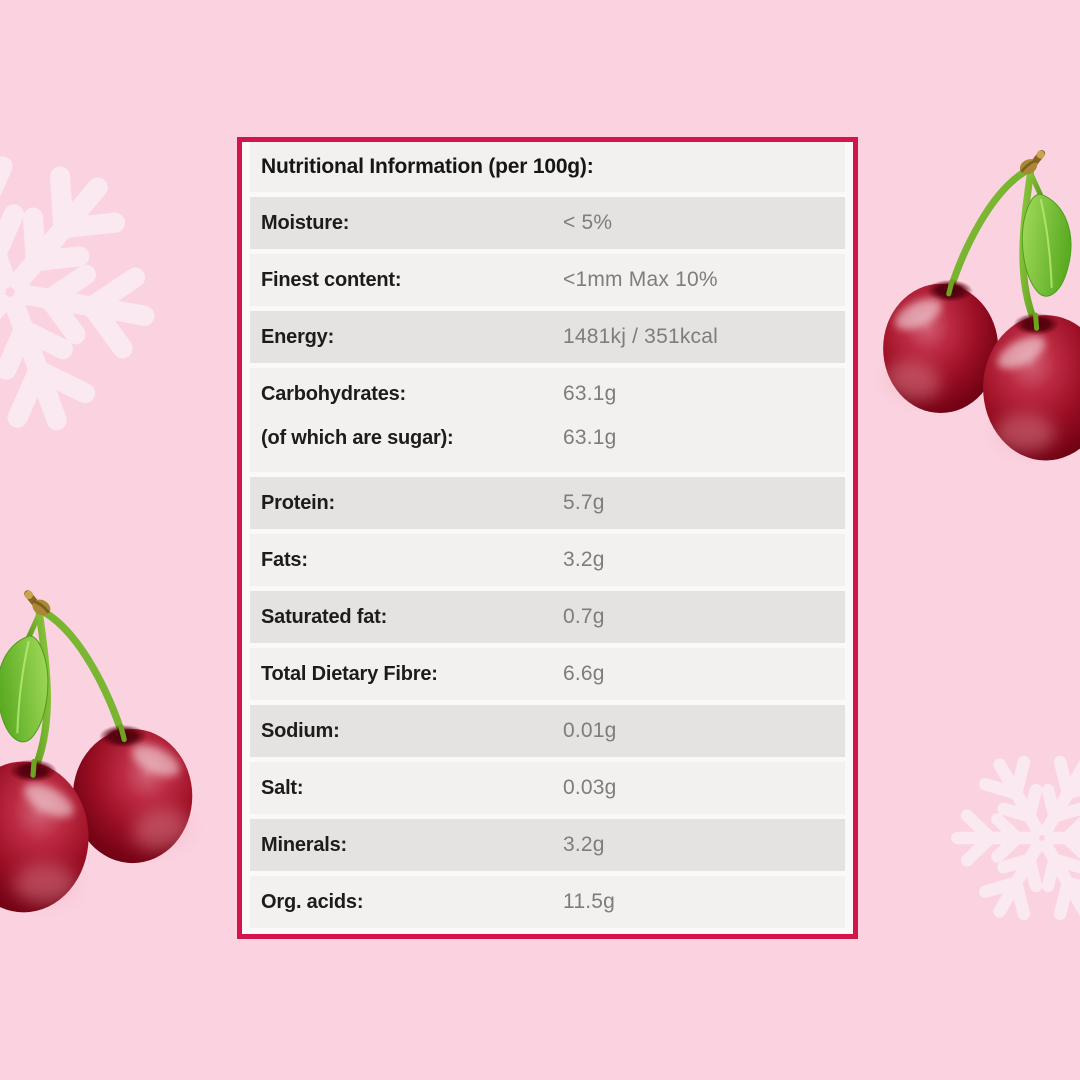 The image size is (1080, 1080). I want to click on row-label: Fats:, so click(284, 559).